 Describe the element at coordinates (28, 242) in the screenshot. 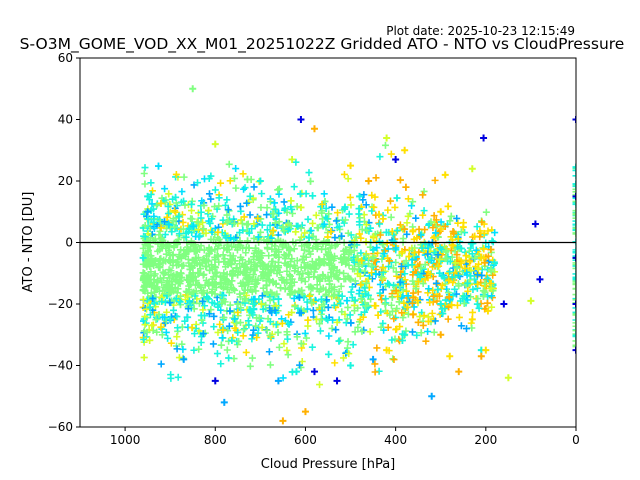

I see `y-axis-label: ATO - NTO [DU]` at that location.